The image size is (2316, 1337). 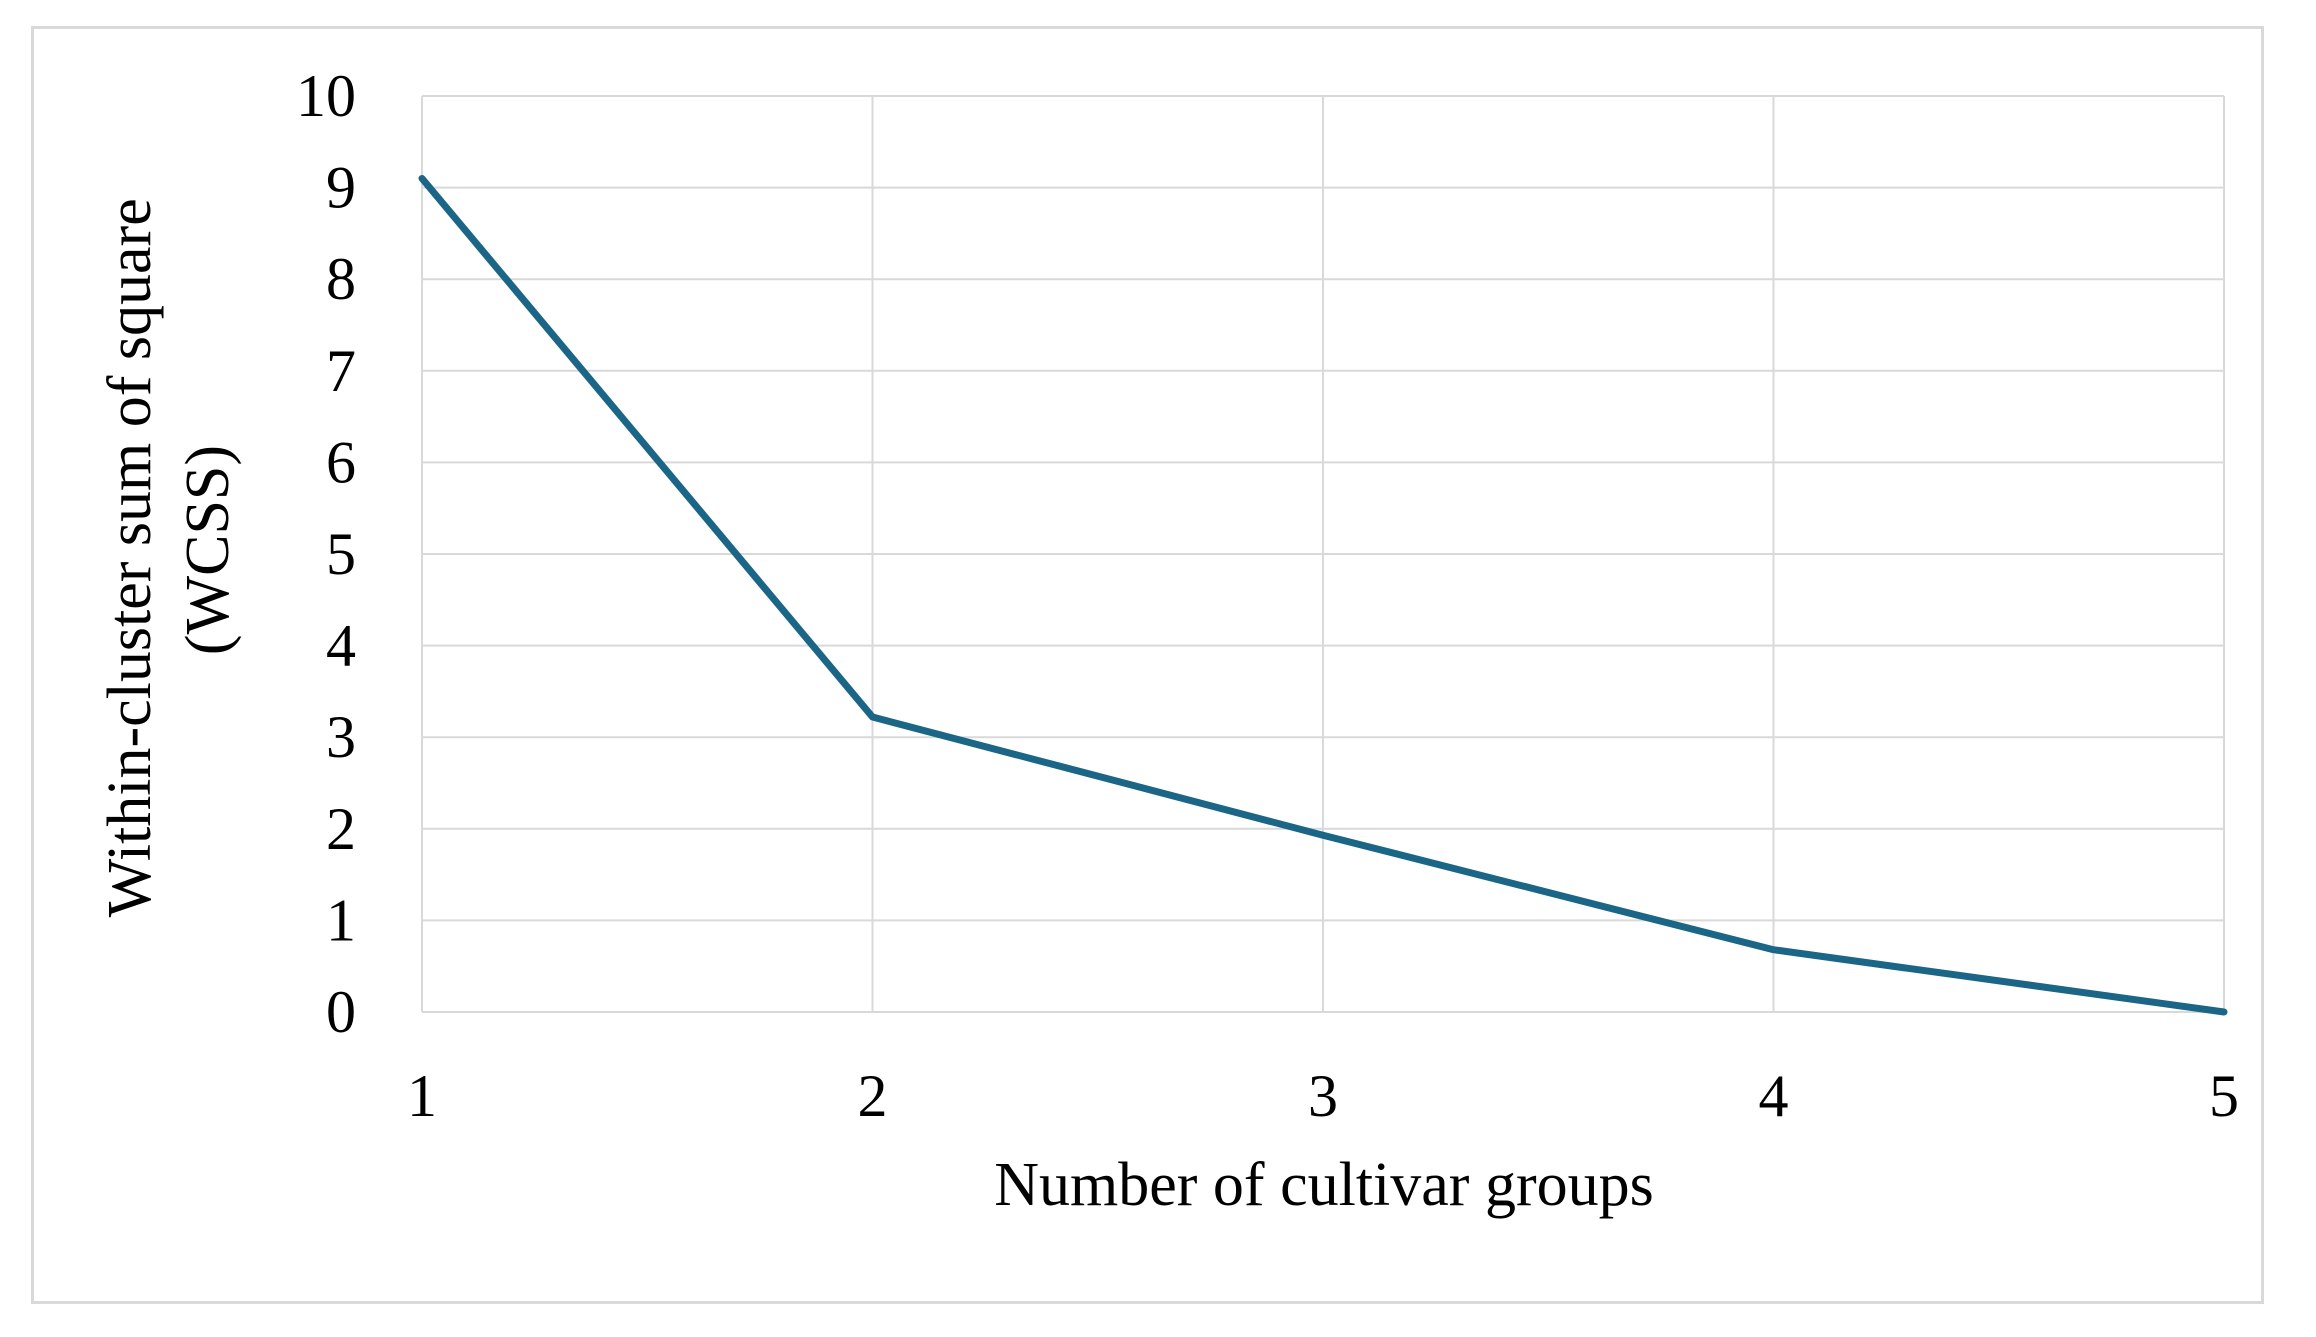 What do you see at coordinates (341, 1012) in the screenshot?
I see `y-tick-label: 0` at bounding box center [341, 1012].